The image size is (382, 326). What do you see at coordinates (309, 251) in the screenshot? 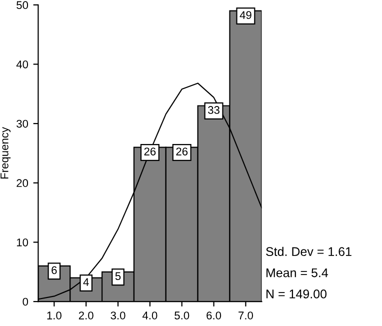
I see `text: Std. Dev = 1.61` at bounding box center [309, 251].